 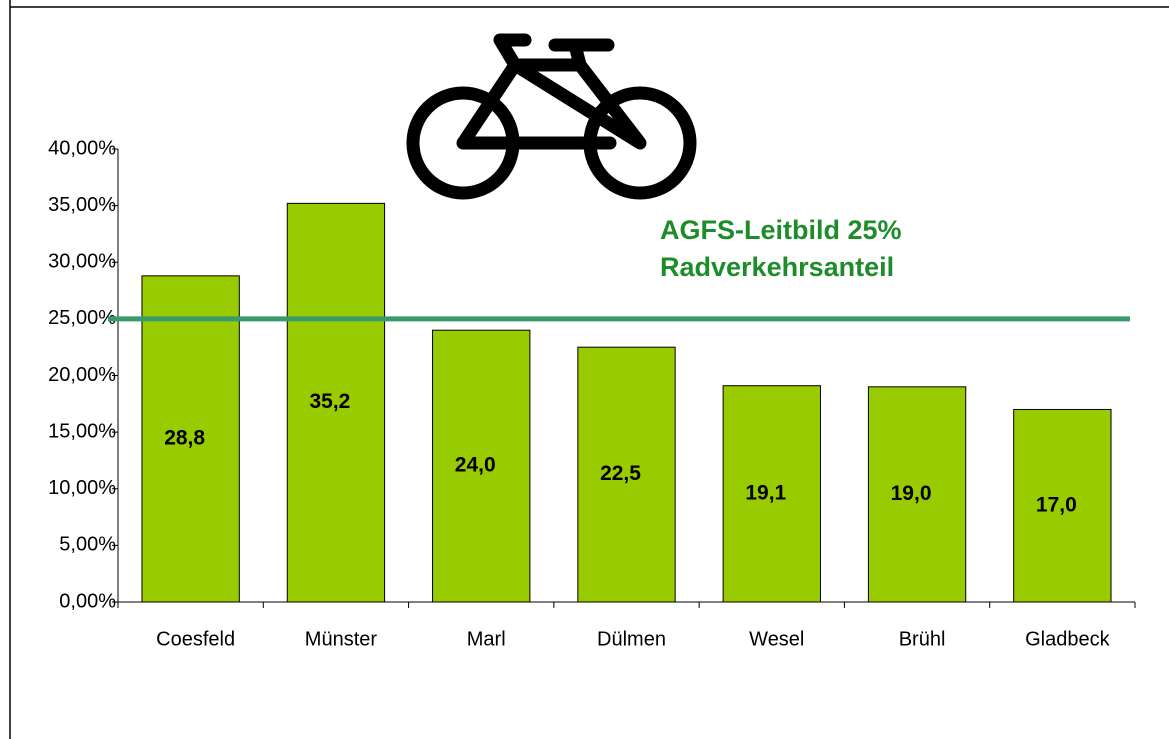 I want to click on x-tick-label: Münster, so click(x=341, y=639).